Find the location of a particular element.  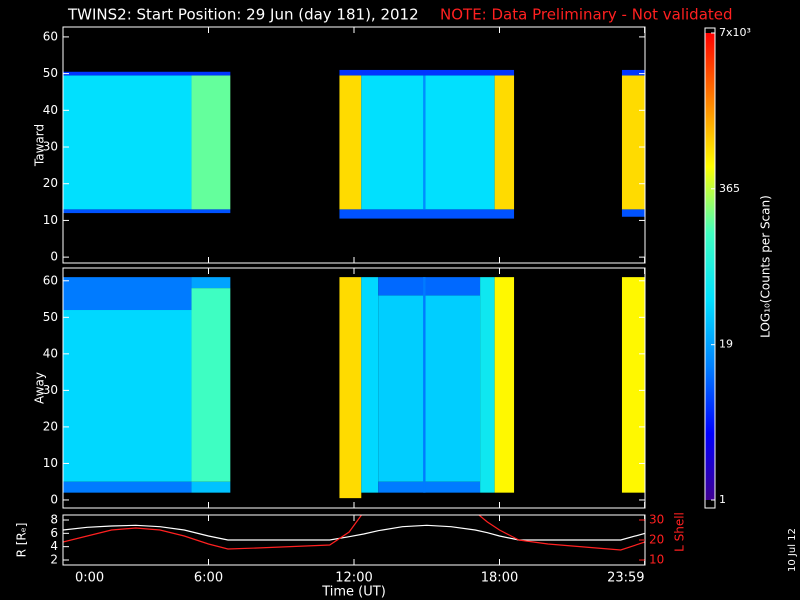

x-tick-label: 6:00 is located at coordinates (208, 578).